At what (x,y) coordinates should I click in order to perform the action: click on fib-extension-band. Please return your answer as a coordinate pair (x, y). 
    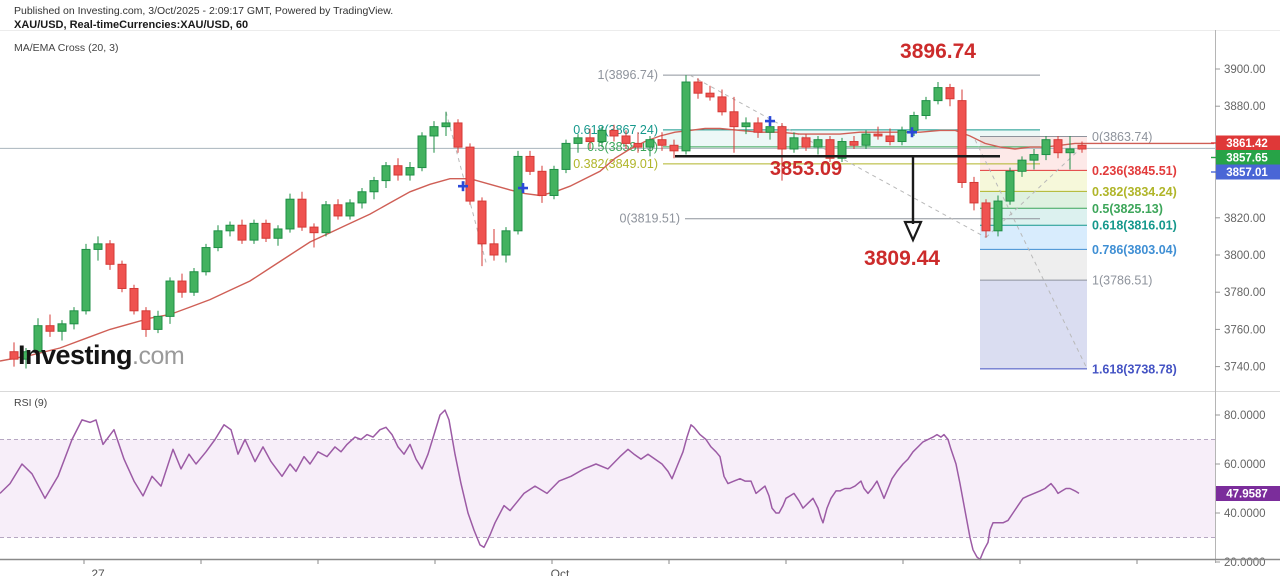
    Looking at the image, I should click on (1033, 324).